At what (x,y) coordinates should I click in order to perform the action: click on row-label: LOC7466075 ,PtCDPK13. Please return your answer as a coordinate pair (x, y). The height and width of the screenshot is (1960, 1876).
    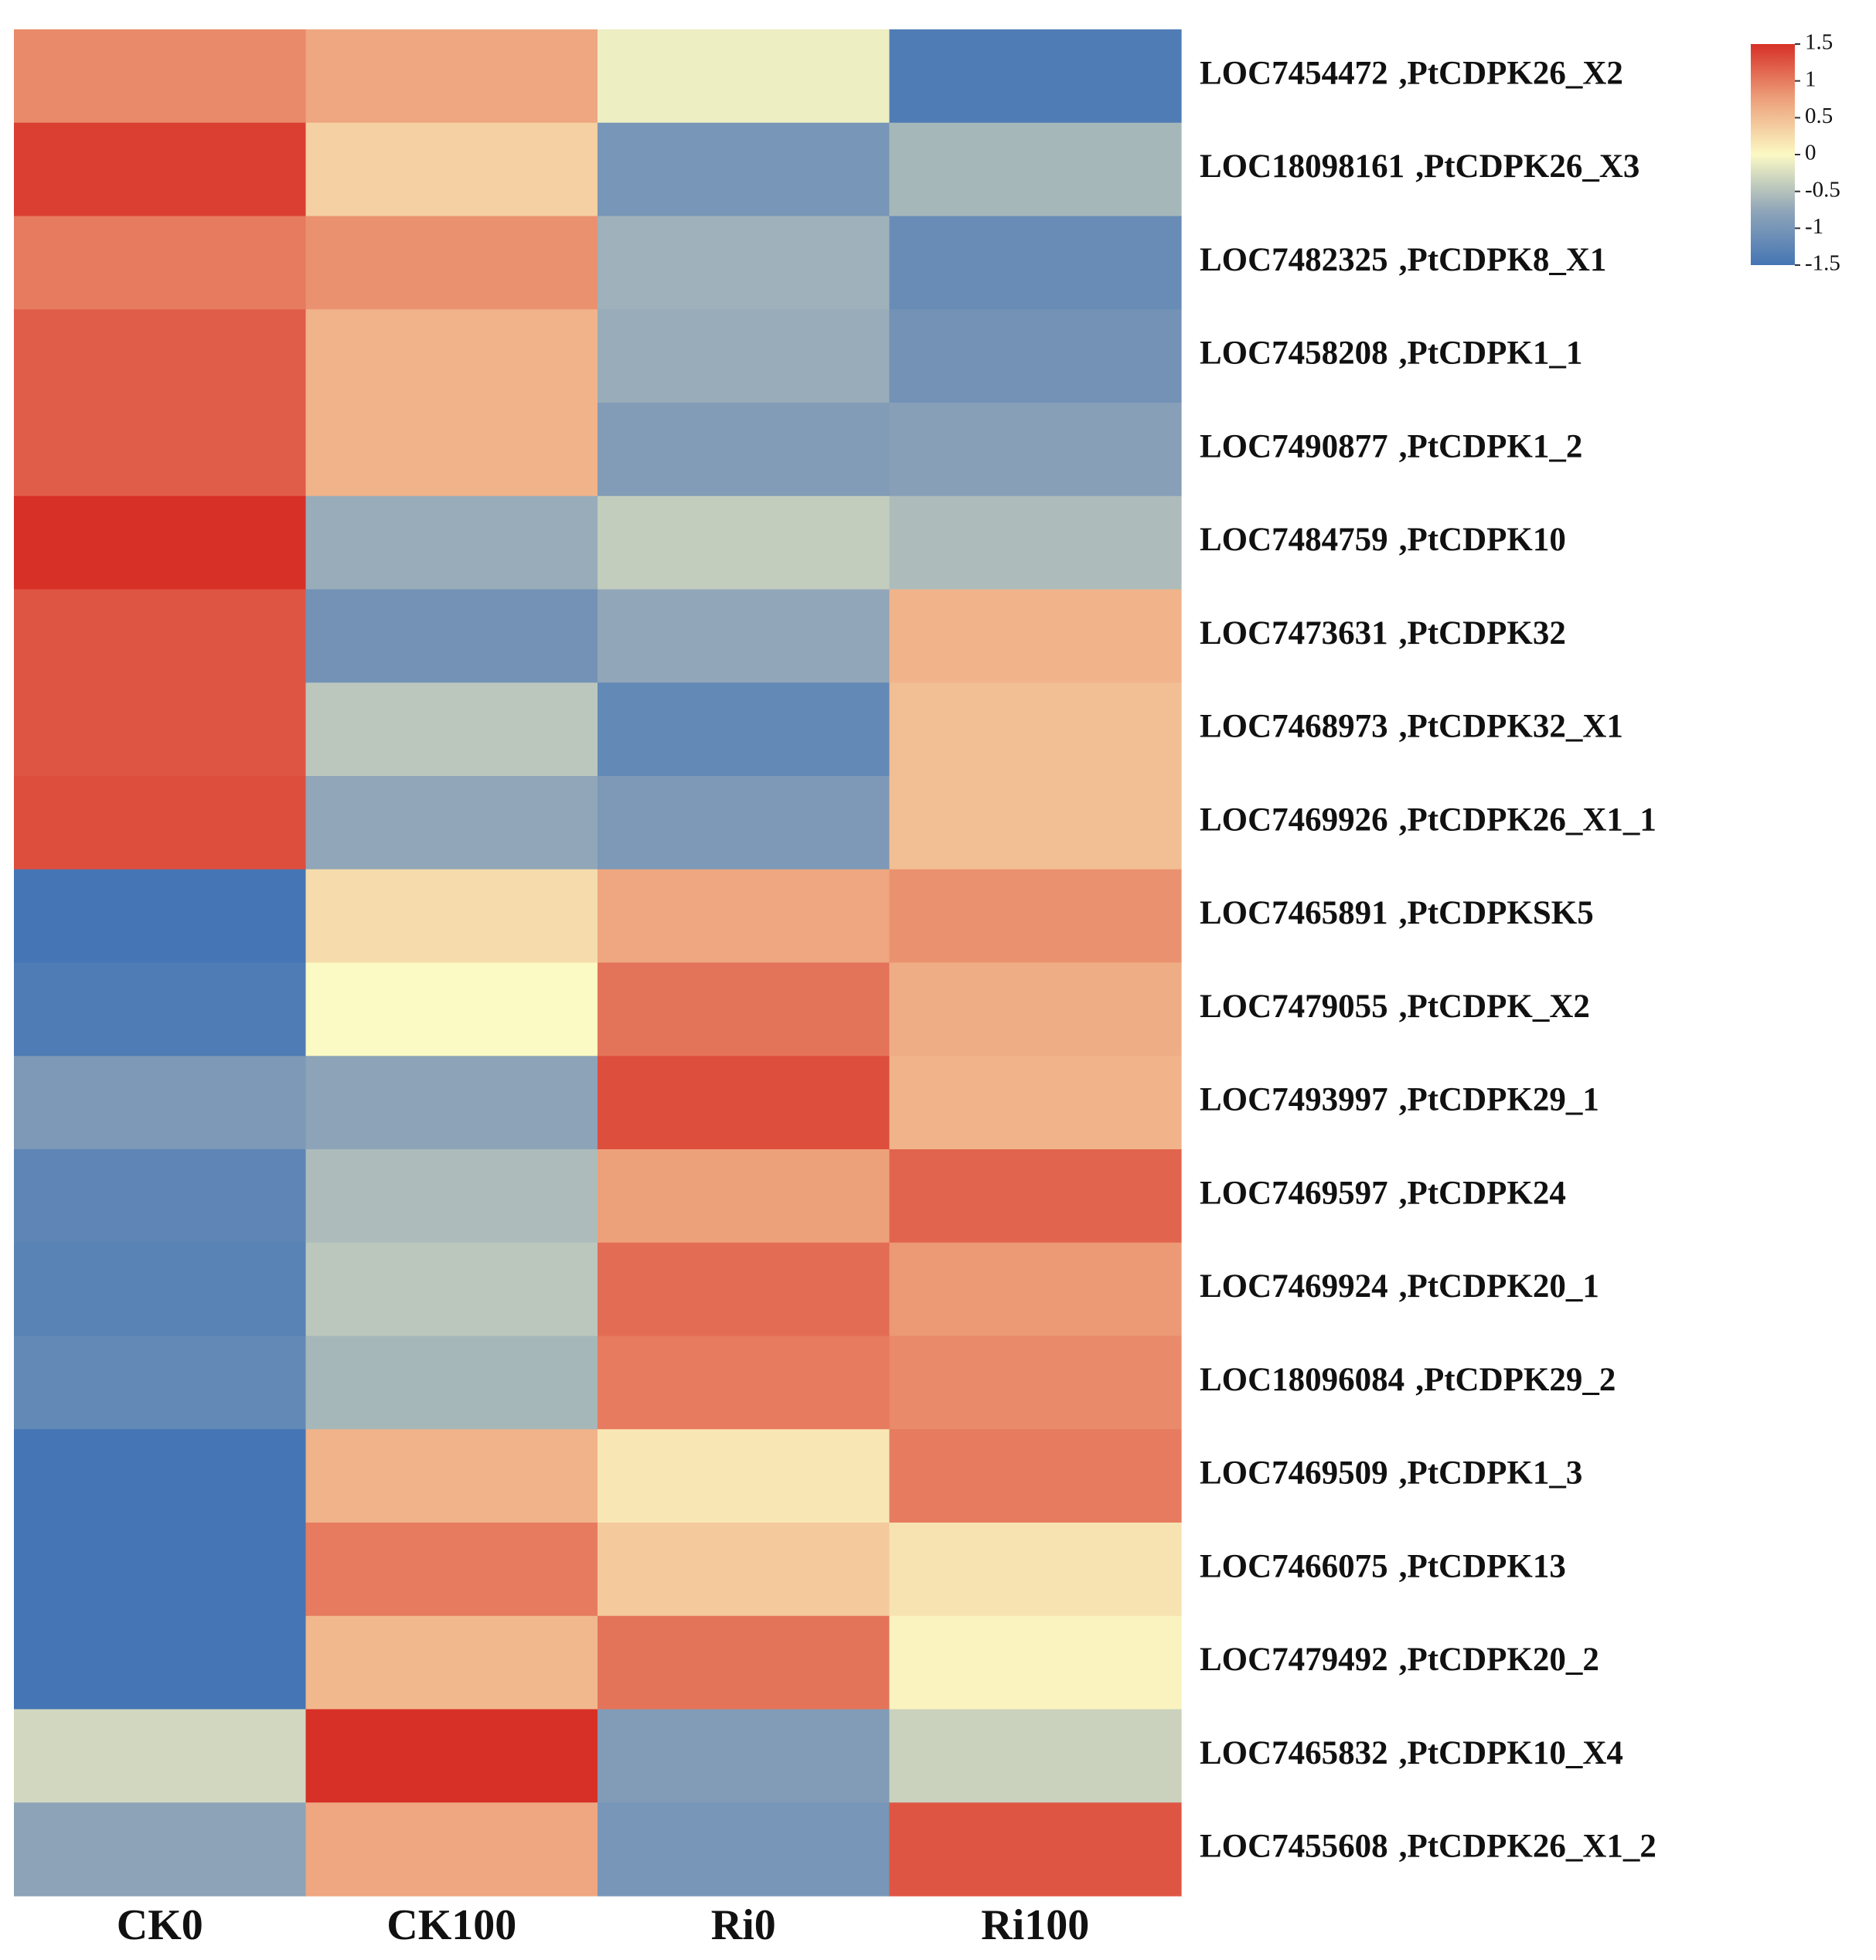
    Looking at the image, I should click on (1383, 1566).